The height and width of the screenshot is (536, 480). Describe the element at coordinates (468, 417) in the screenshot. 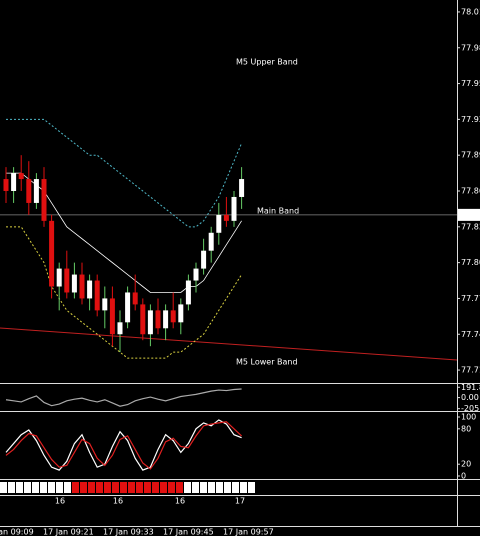

I see `y-tick-label: 100` at that location.